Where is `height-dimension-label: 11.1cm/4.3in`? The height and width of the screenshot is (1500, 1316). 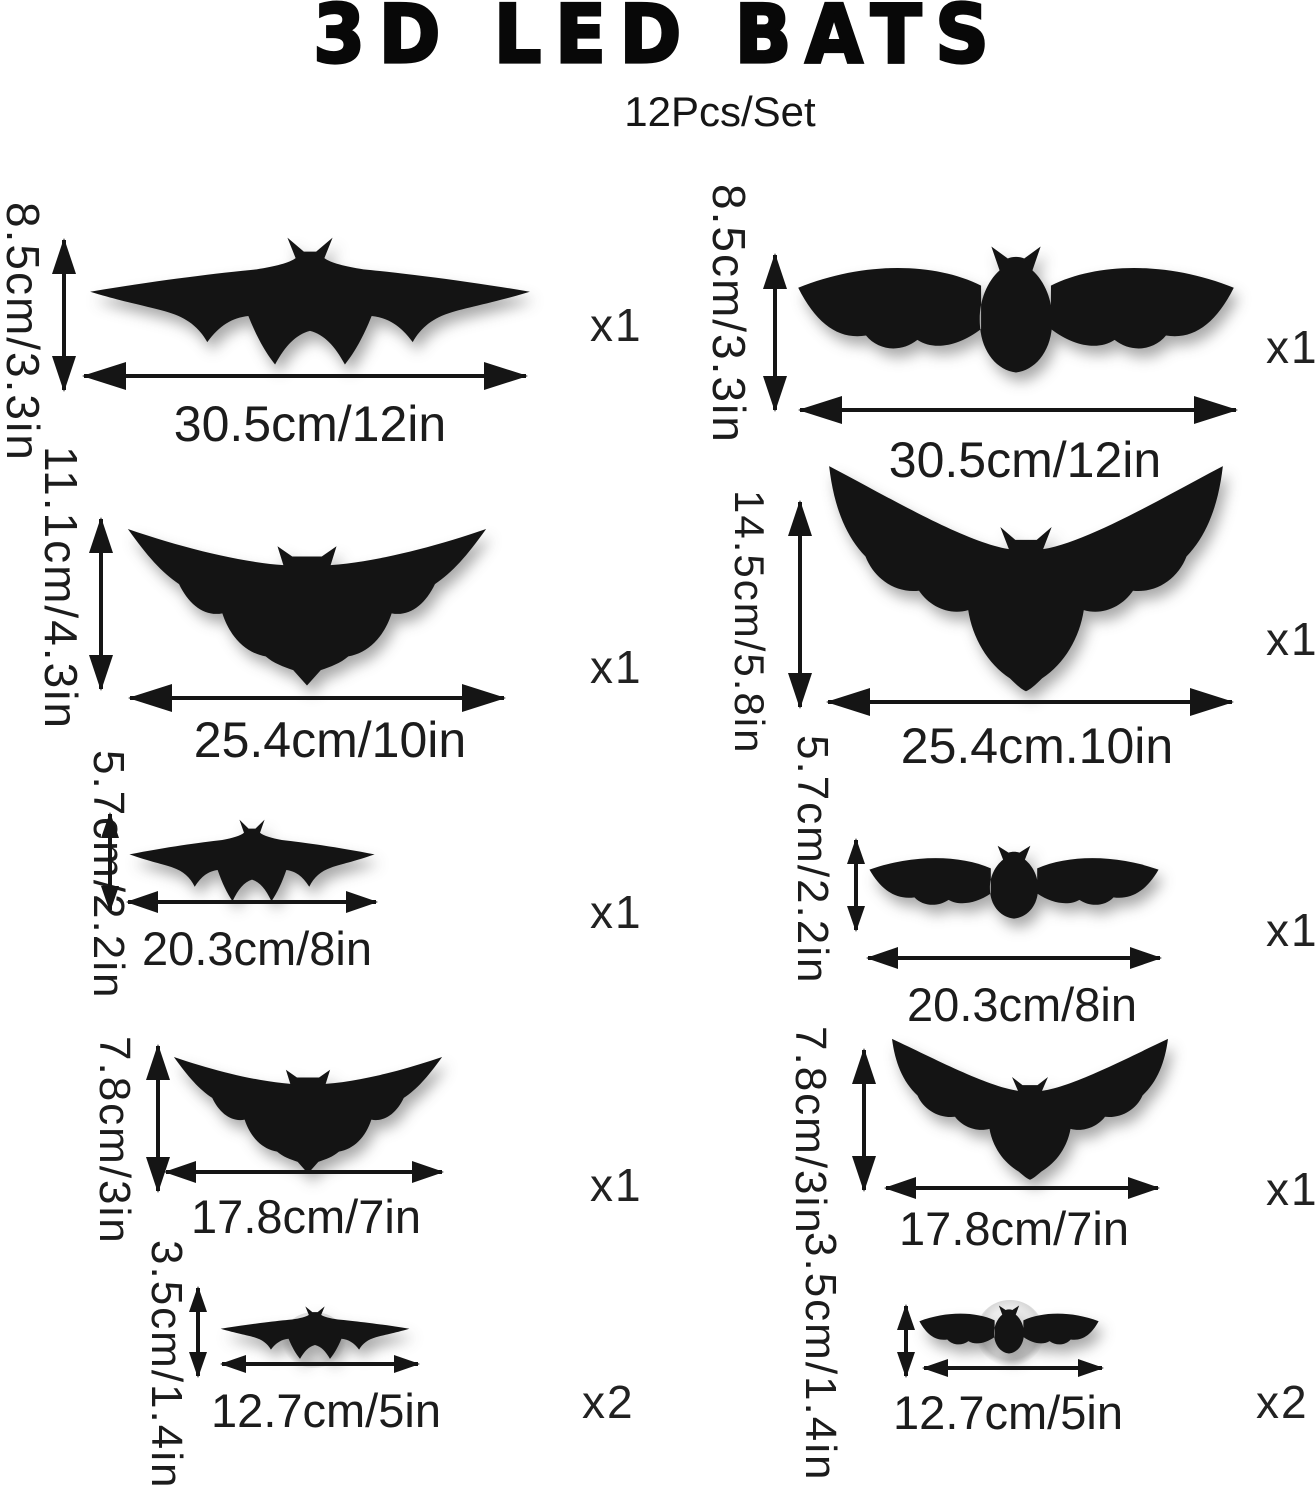 height-dimension-label: 11.1cm/4.3in is located at coordinates (61, 588).